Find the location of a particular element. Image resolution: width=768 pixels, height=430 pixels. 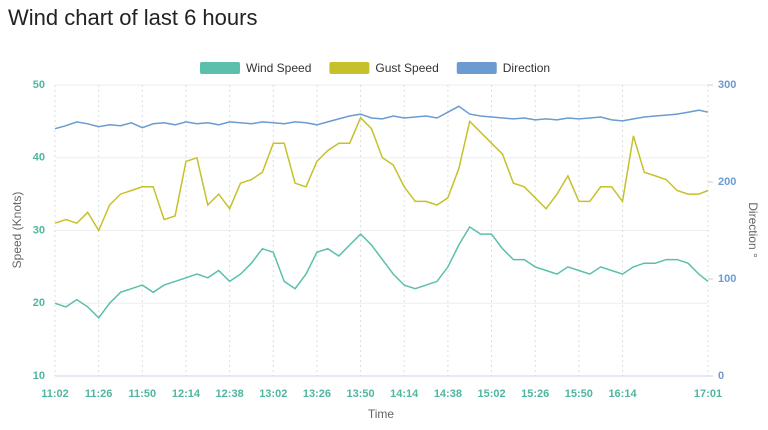

y-tick-label: 10 is located at coordinates (39, 376).